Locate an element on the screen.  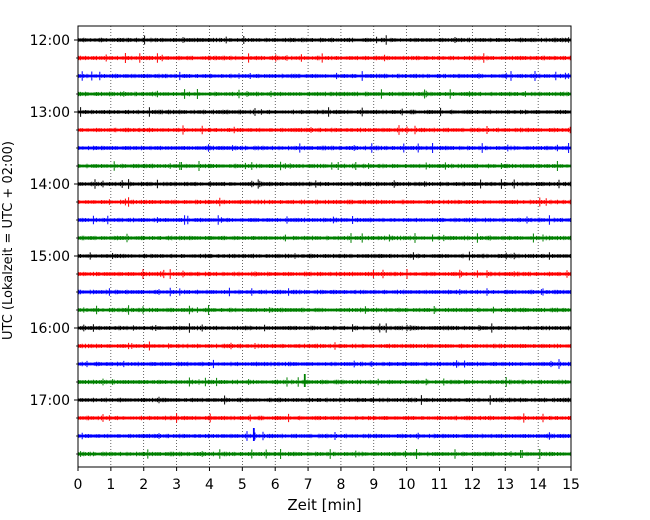
x-tick-label: 15 is located at coordinates (571, 485).